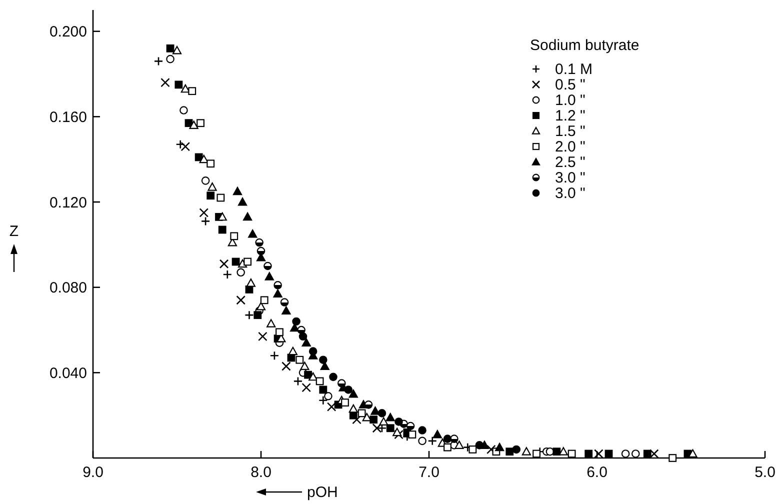  What do you see at coordinates (570, 162) in the screenshot?
I see `legend-label: 2.5 "` at bounding box center [570, 162].